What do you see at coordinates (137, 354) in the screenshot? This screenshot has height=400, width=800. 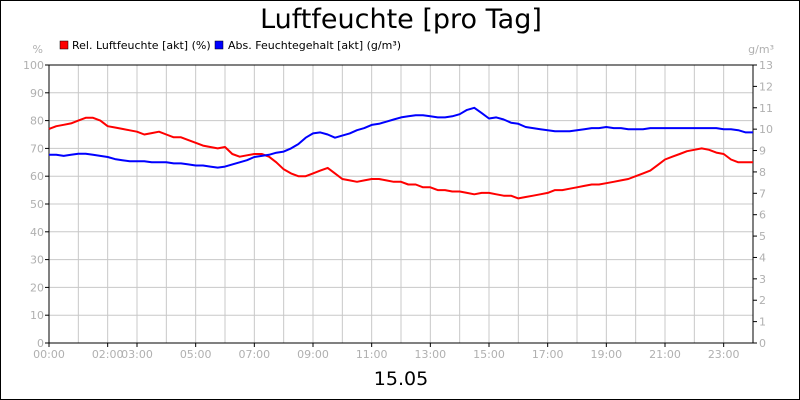 I see `x-tick-label: 03:00` at bounding box center [137, 354].